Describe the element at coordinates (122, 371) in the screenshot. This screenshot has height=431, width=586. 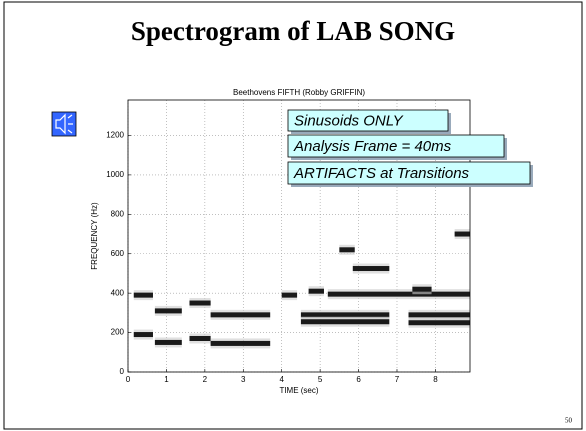
I see `y-tick-label: 0` at that location.